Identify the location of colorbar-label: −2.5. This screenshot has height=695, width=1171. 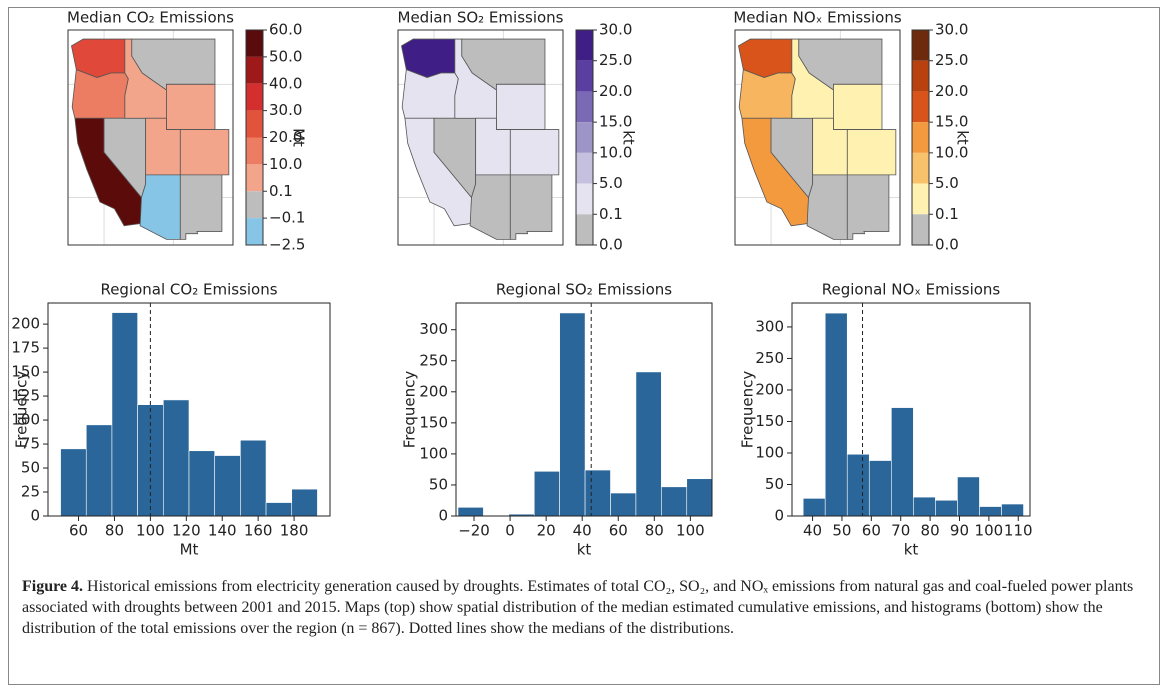
(287, 245).